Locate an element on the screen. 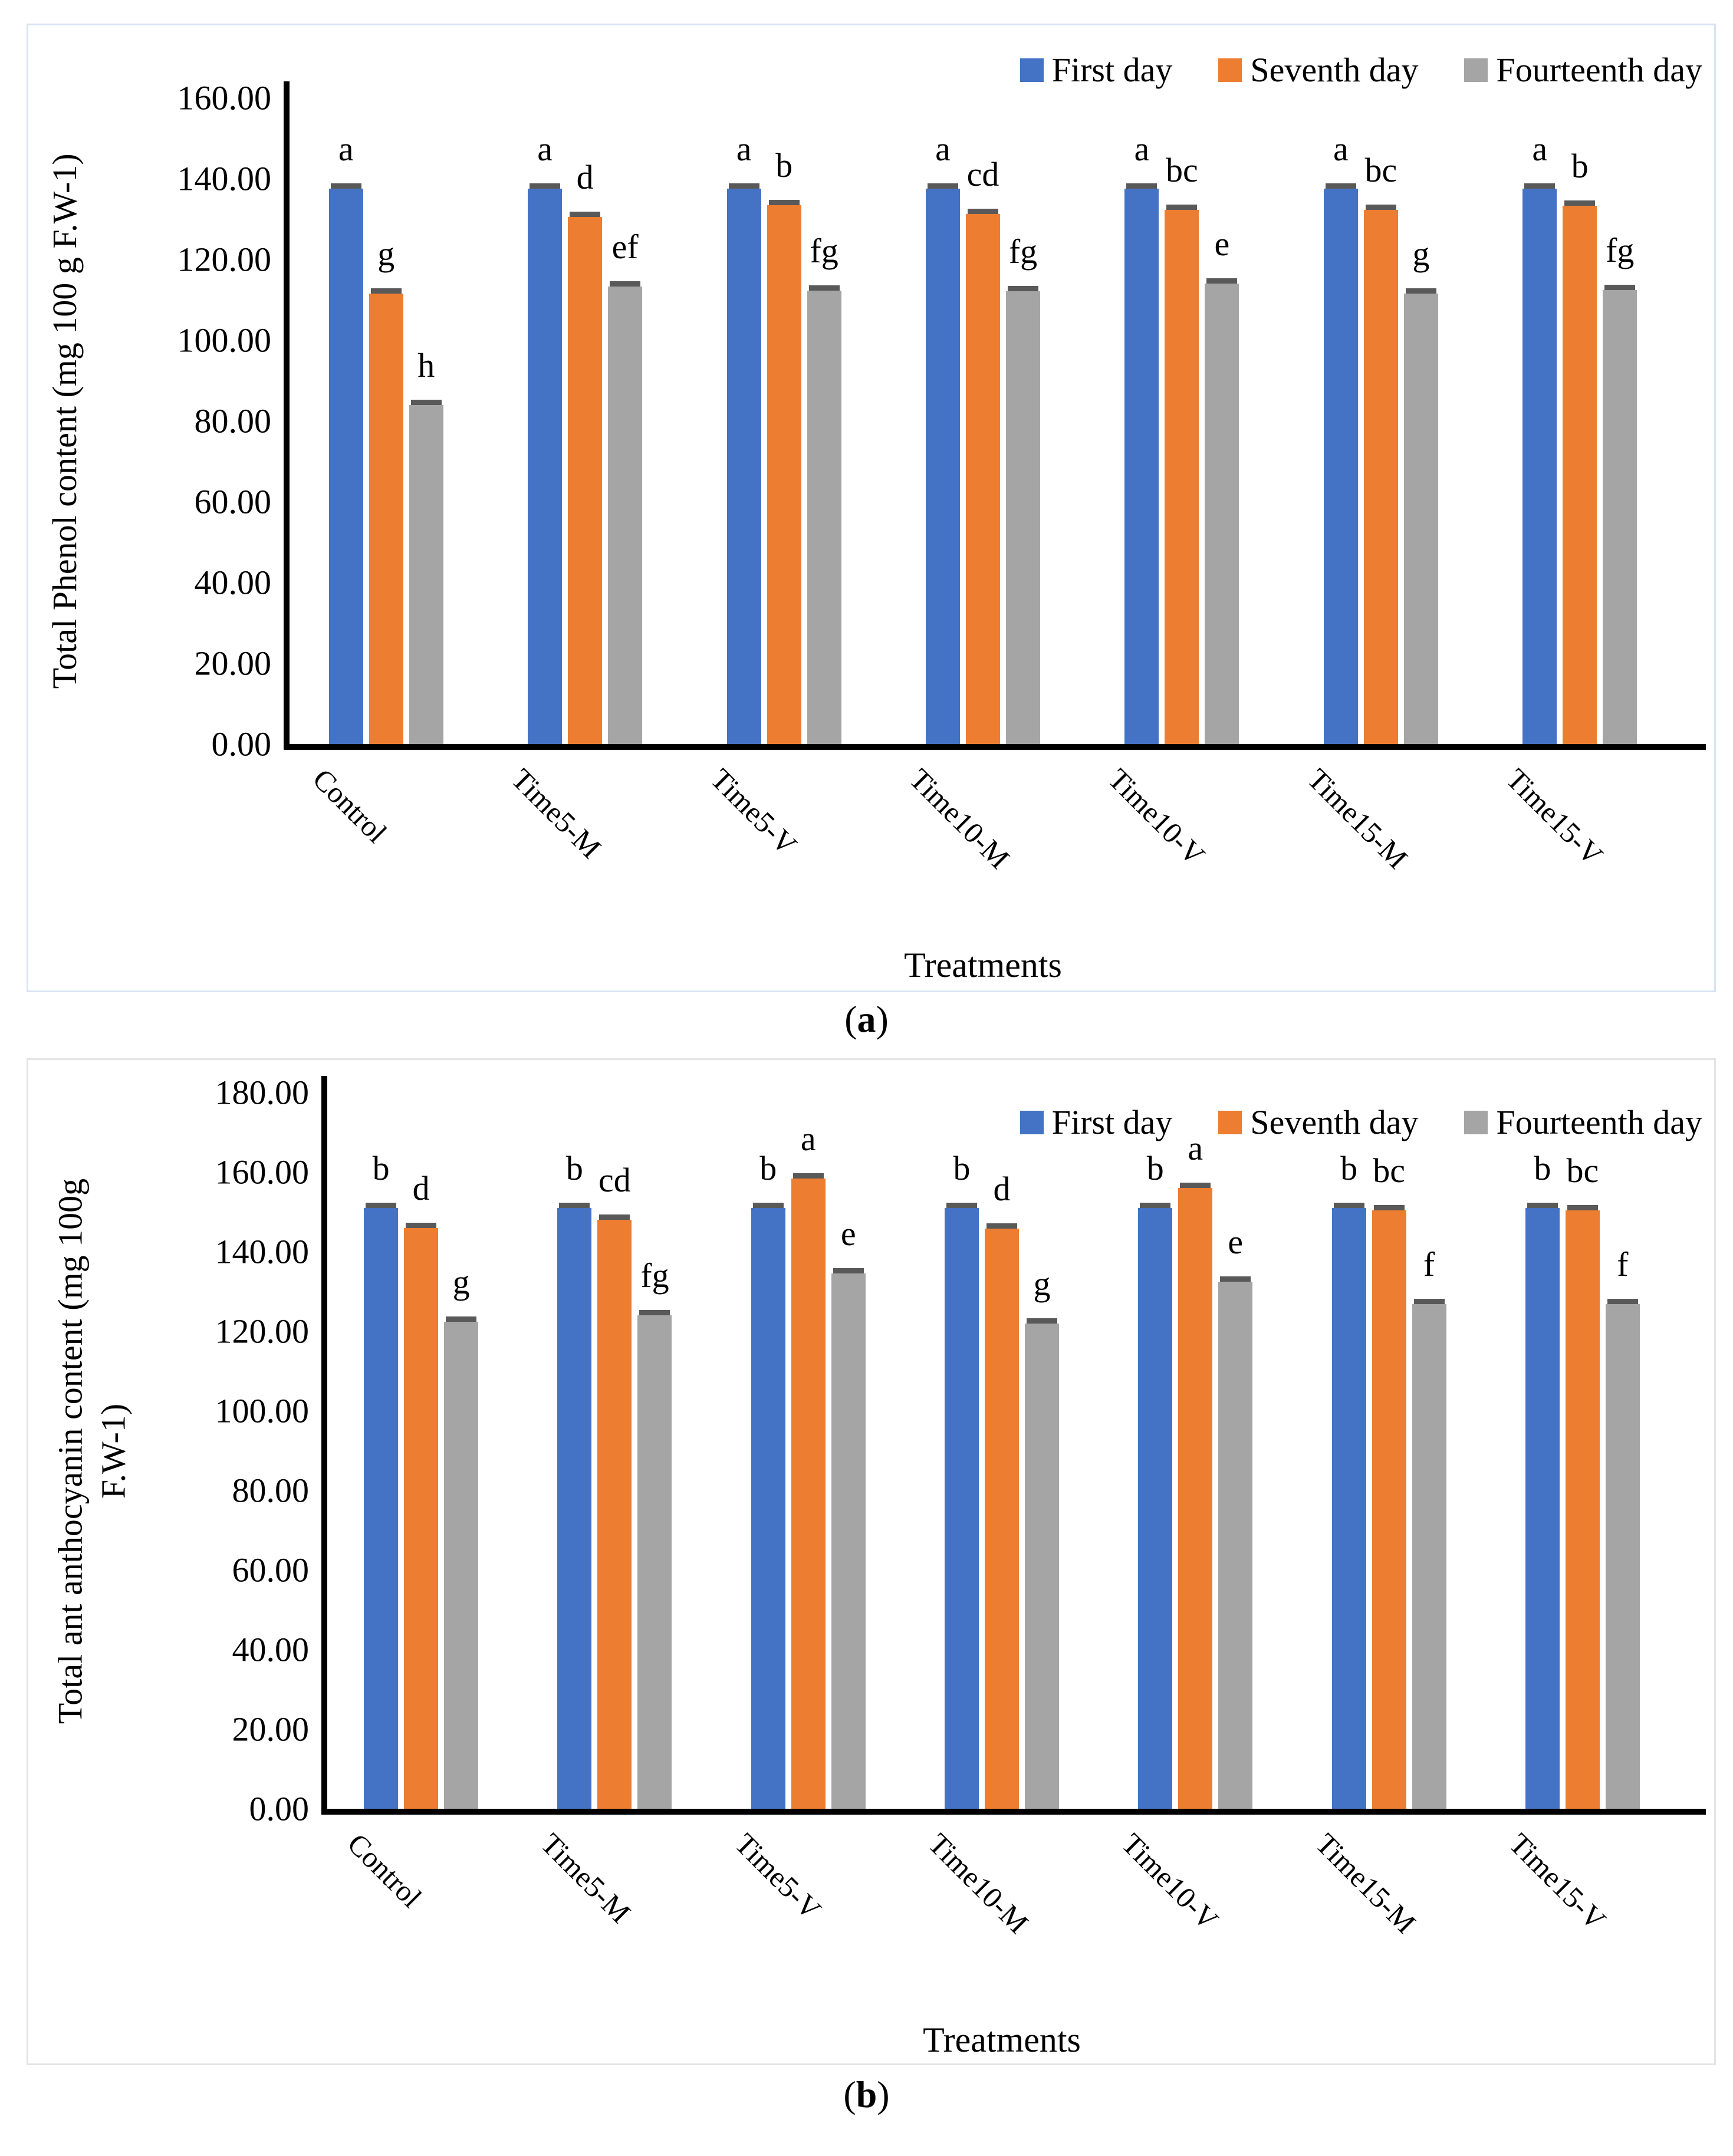  significance-letter: d is located at coordinates (1002, 1189).